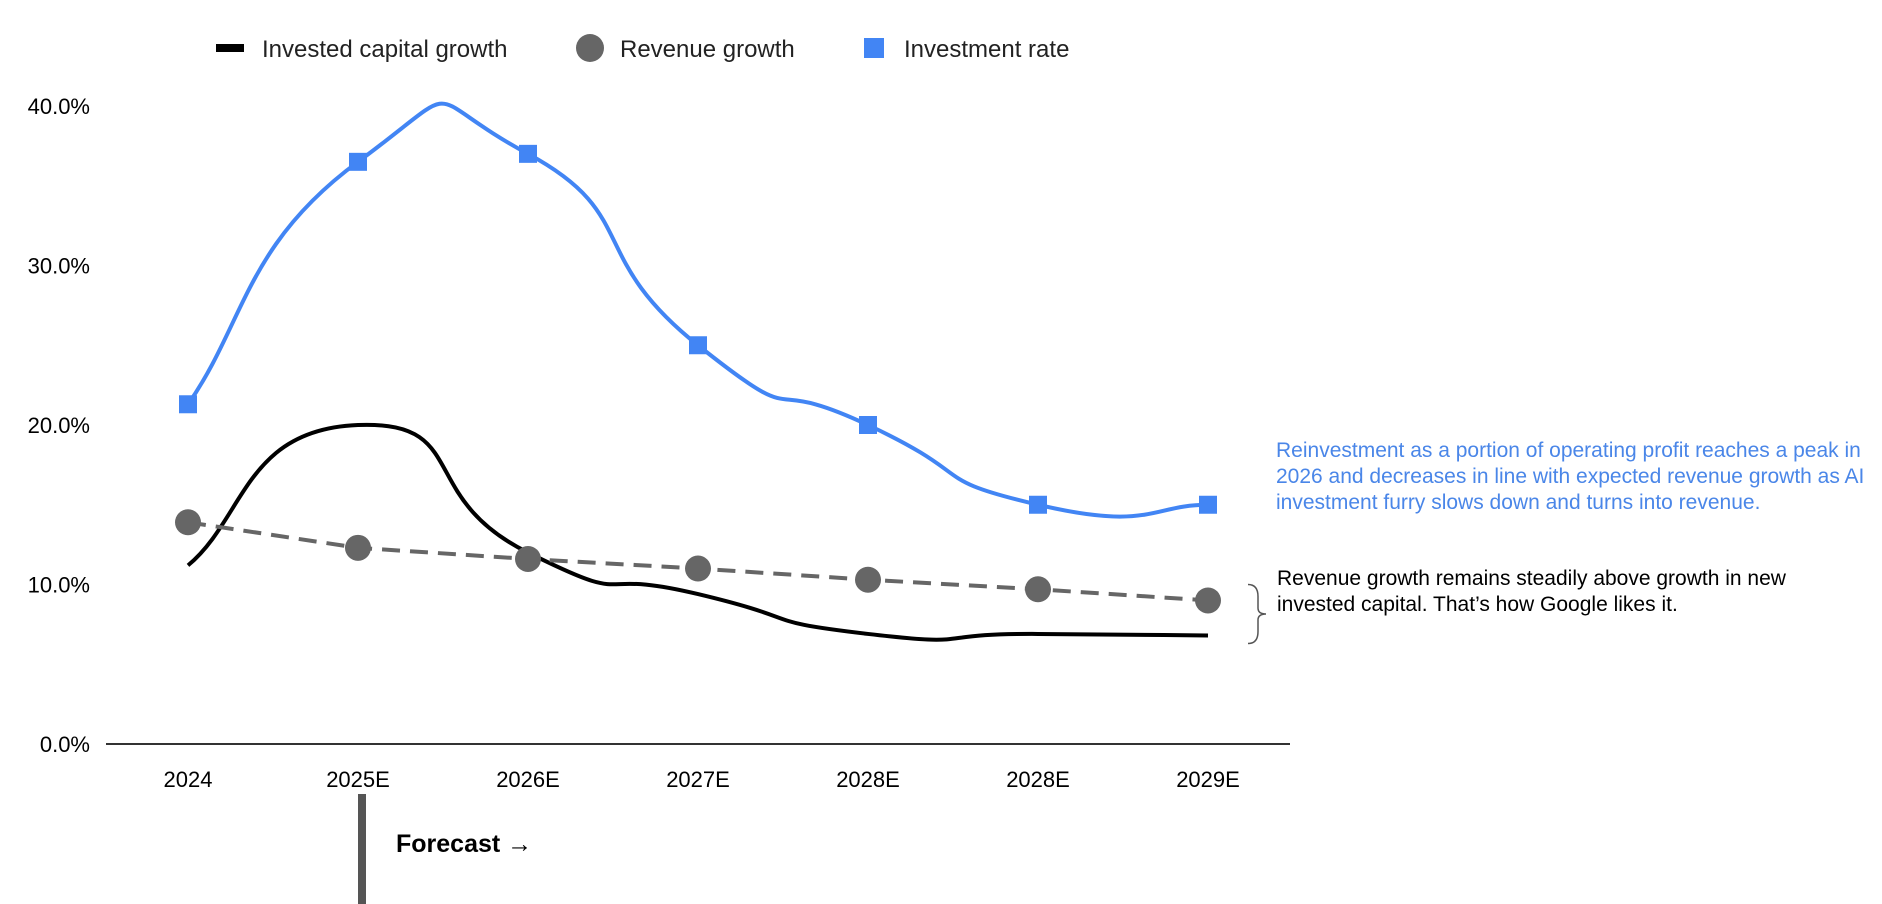 This screenshot has width=1882, height=904. Describe the element at coordinates (1208, 779) in the screenshot. I see `x-tick-label: 2029E` at that location.